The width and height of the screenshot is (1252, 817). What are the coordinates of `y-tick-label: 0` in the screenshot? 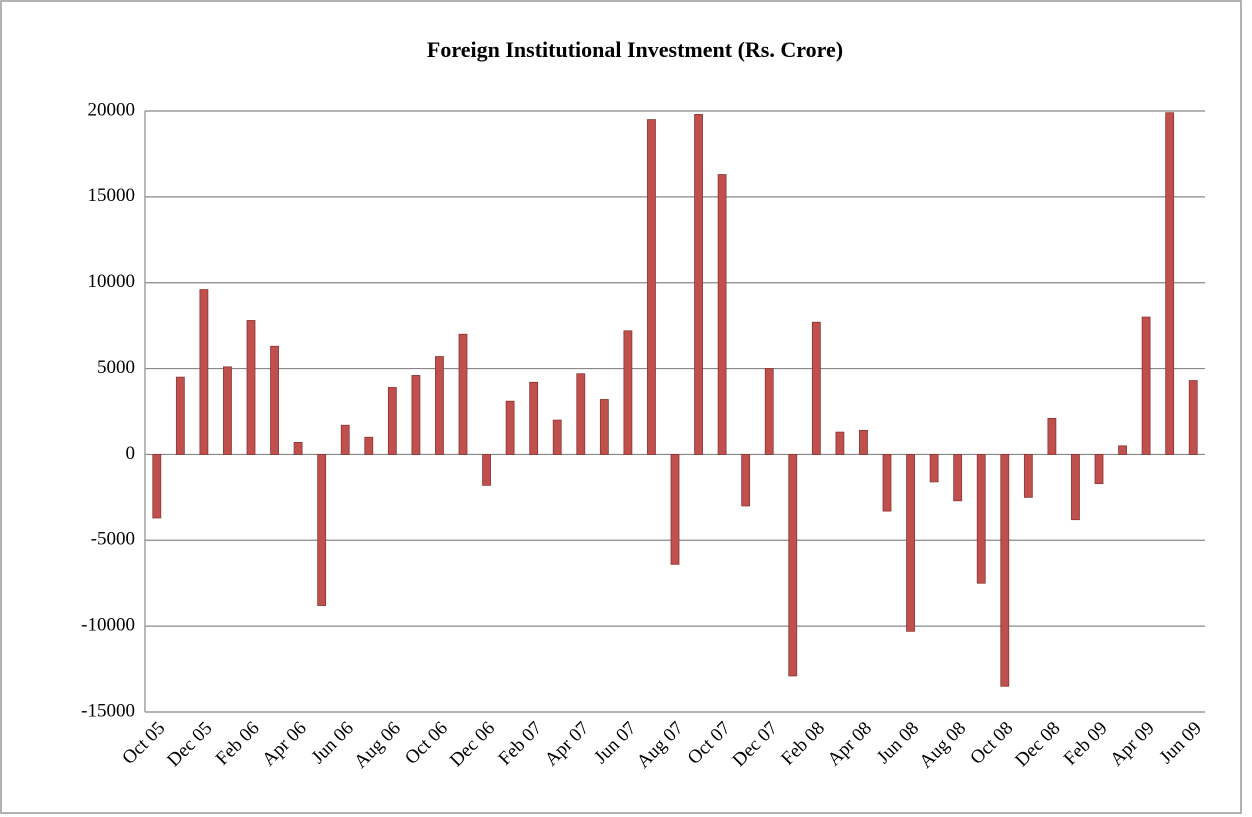 It's located at (131, 453).